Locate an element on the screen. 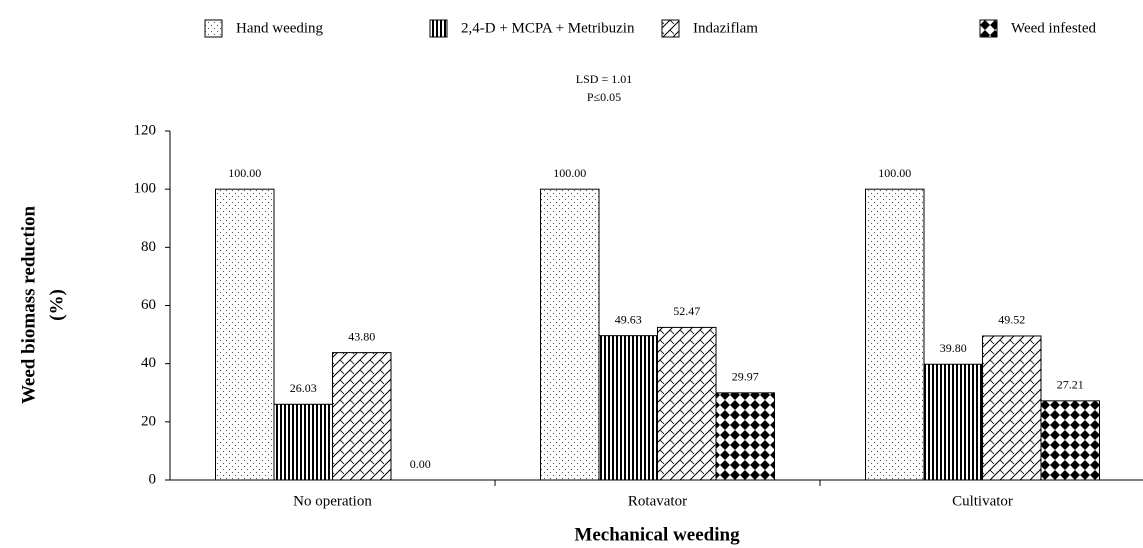 This screenshot has height=548, width=1143. y-tick-label: 80 is located at coordinates (148, 247).